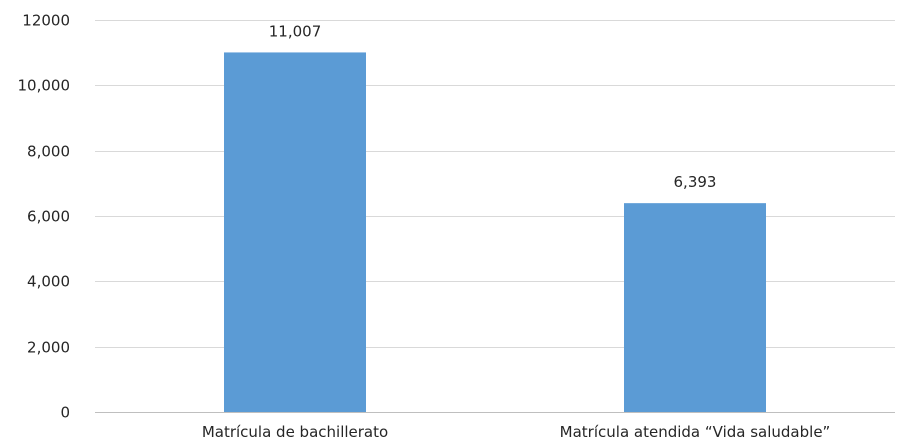 The image size is (905, 445). Describe the element at coordinates (46, 21) in the screenshot. I see `y-tick-label: 12000` at that location.